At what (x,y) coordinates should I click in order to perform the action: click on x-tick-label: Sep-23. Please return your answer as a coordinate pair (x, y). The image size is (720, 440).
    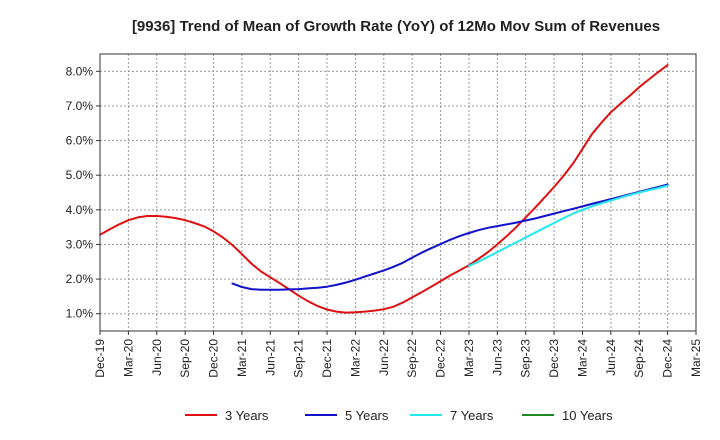
    Looking at the image, I should click on (526, 358).